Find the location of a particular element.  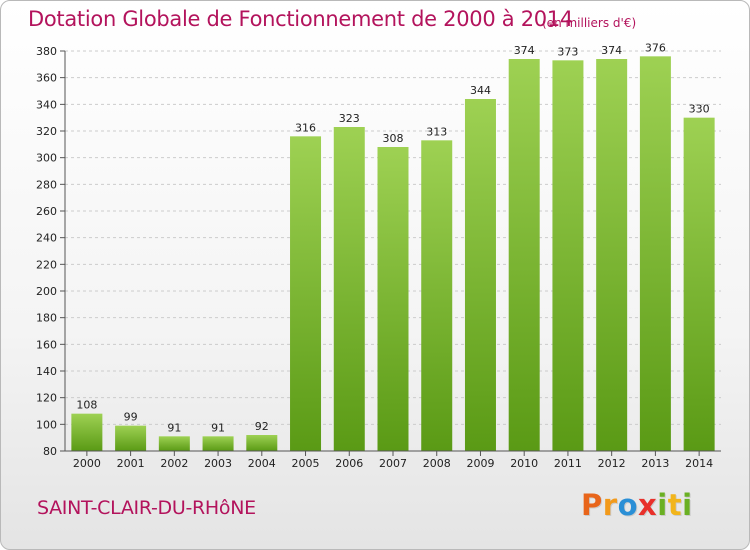

data-label: 376 is located at coordinates (655, 47).